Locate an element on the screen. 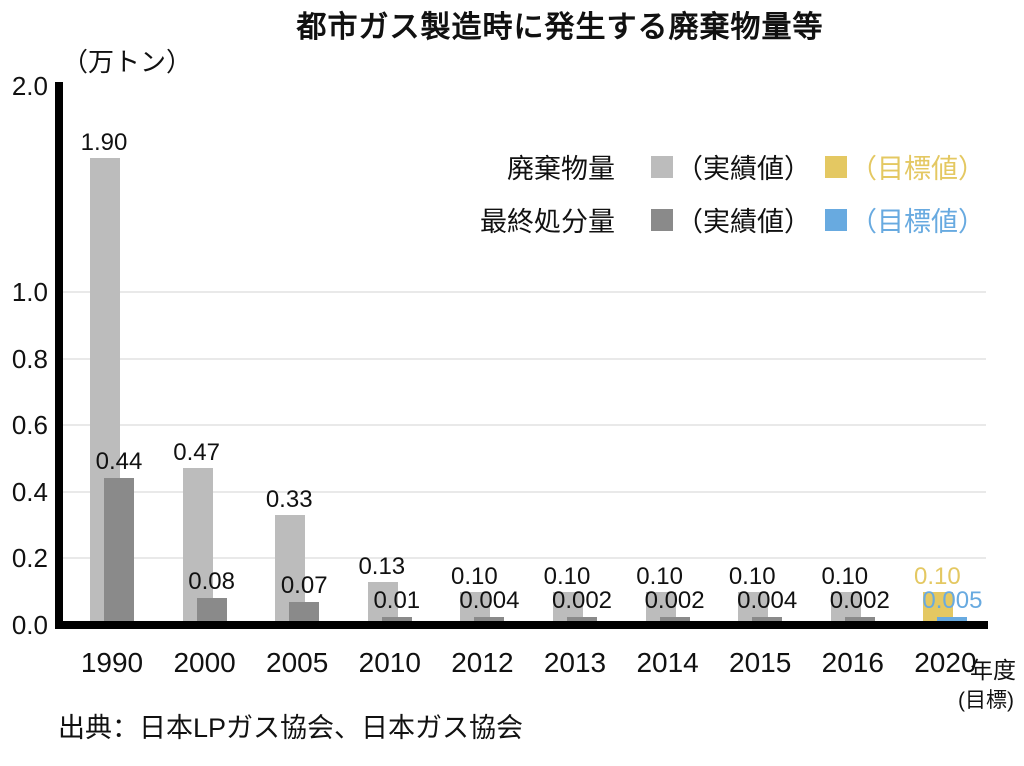 This screenshot has height=766, width=1024. value-label-final-disposal-2000: 0.08 is located at coordinates (211, 582).